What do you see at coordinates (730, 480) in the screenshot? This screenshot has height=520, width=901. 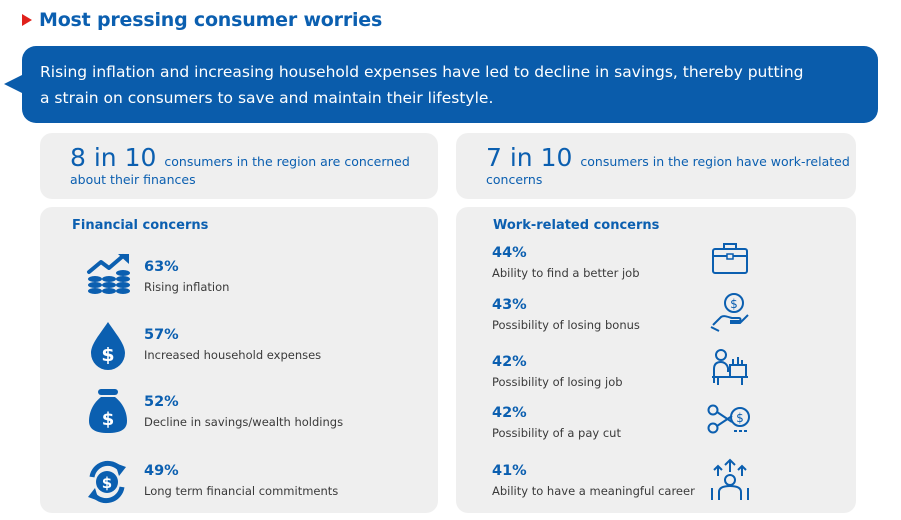 I see `career-growth-icon` at bounding box center [730, 480].